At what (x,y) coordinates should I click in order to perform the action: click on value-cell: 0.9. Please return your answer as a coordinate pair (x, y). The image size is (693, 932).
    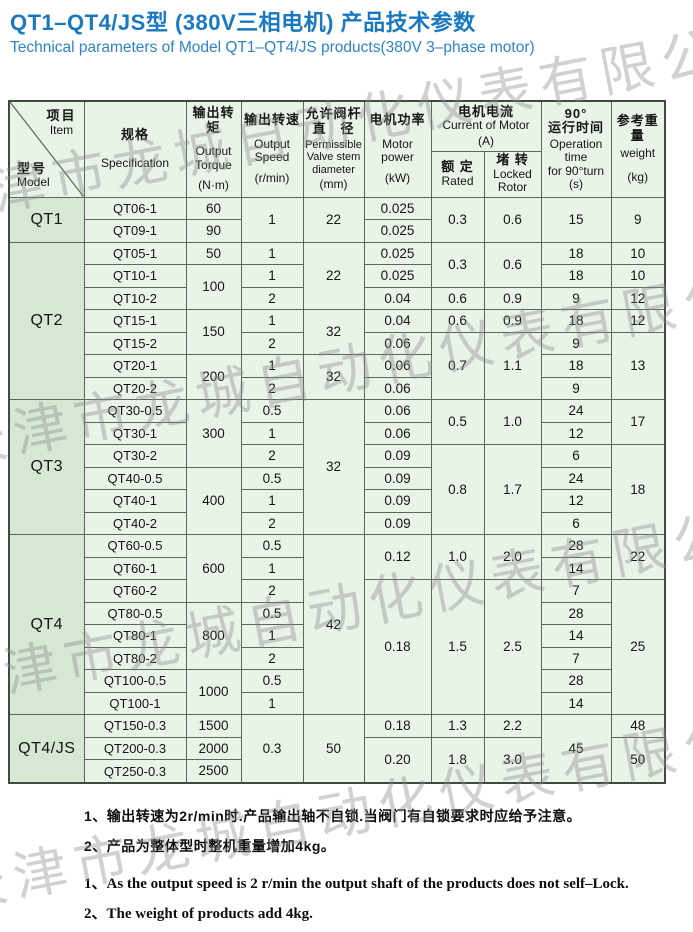
    Looking at the image, I should click on (512, 321).